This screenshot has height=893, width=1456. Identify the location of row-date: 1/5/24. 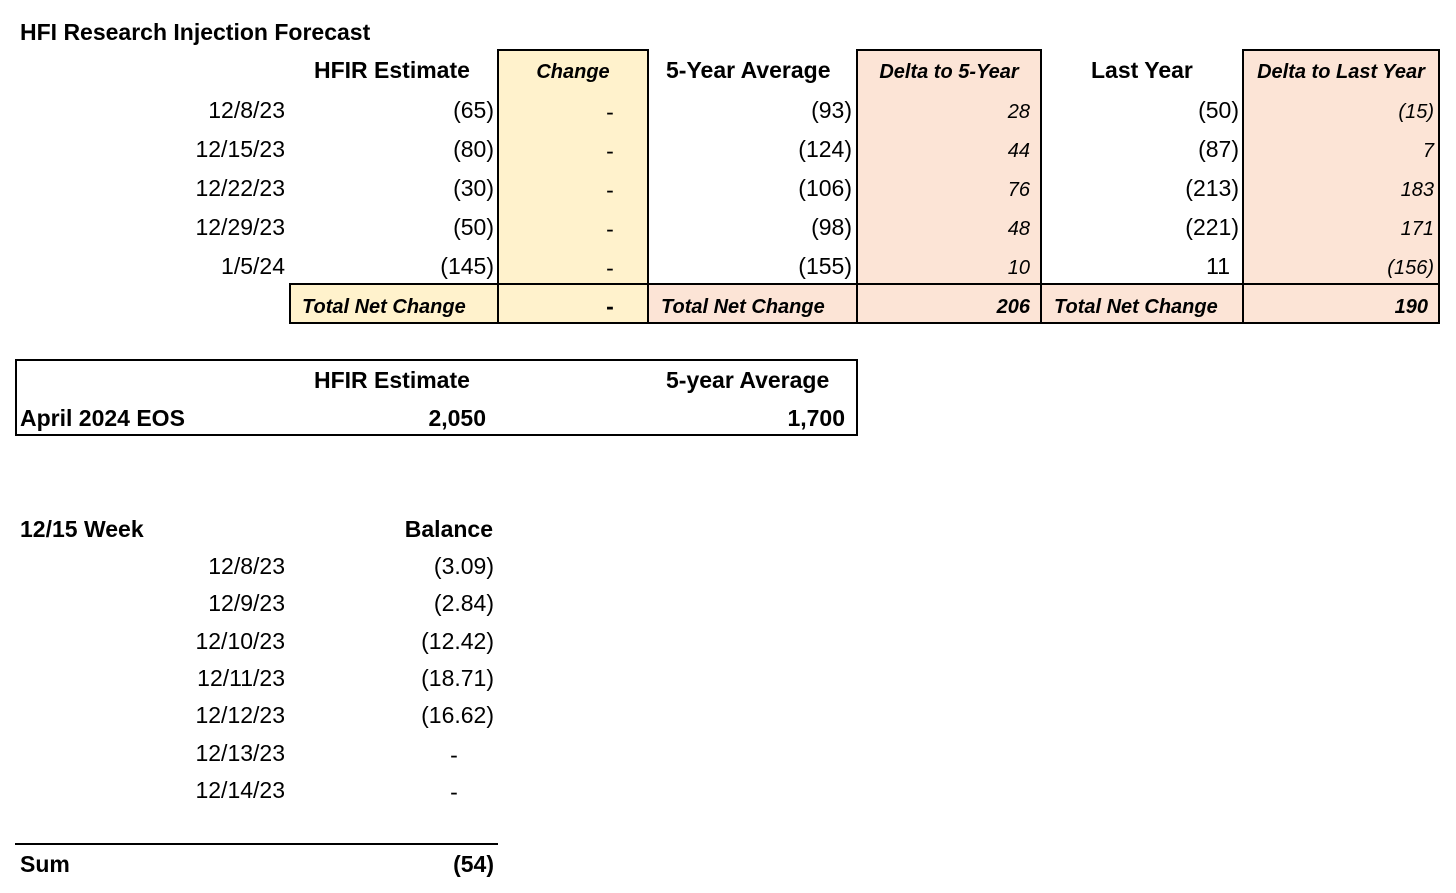
(253, 266).